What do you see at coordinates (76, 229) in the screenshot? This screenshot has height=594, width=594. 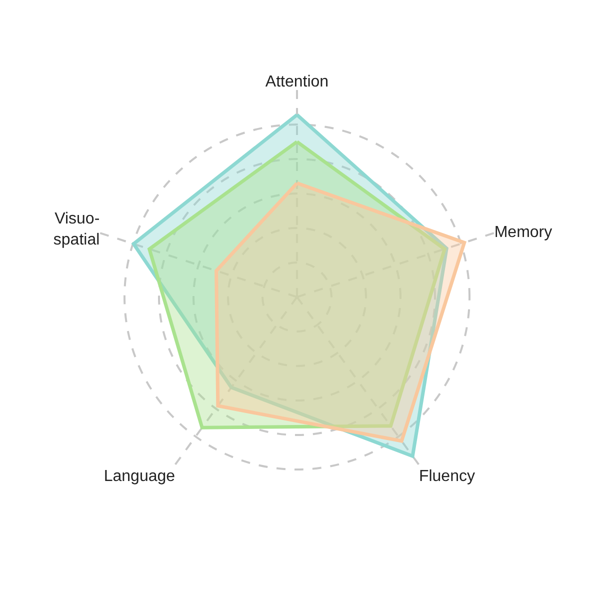 I see `spoke-label: Visuo- spatial` at bounding box center [76, 229].